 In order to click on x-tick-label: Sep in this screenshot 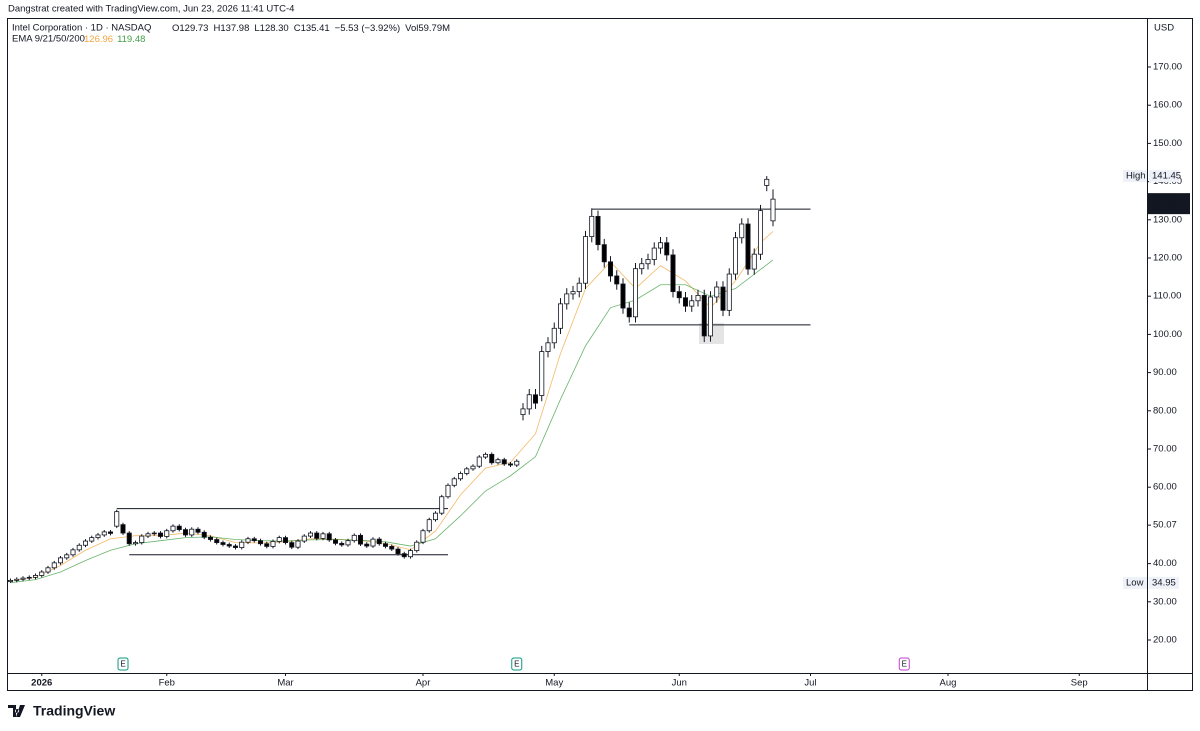, I will do `click(1079, 683)`.